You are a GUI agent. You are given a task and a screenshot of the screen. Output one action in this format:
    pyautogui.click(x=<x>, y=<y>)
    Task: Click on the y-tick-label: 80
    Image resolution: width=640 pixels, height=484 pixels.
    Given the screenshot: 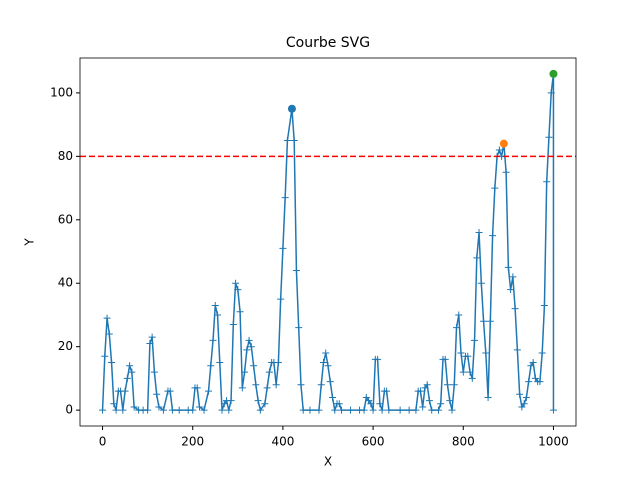 What is the action you would take?
    pyautogui.click(x=65, y=156)
    